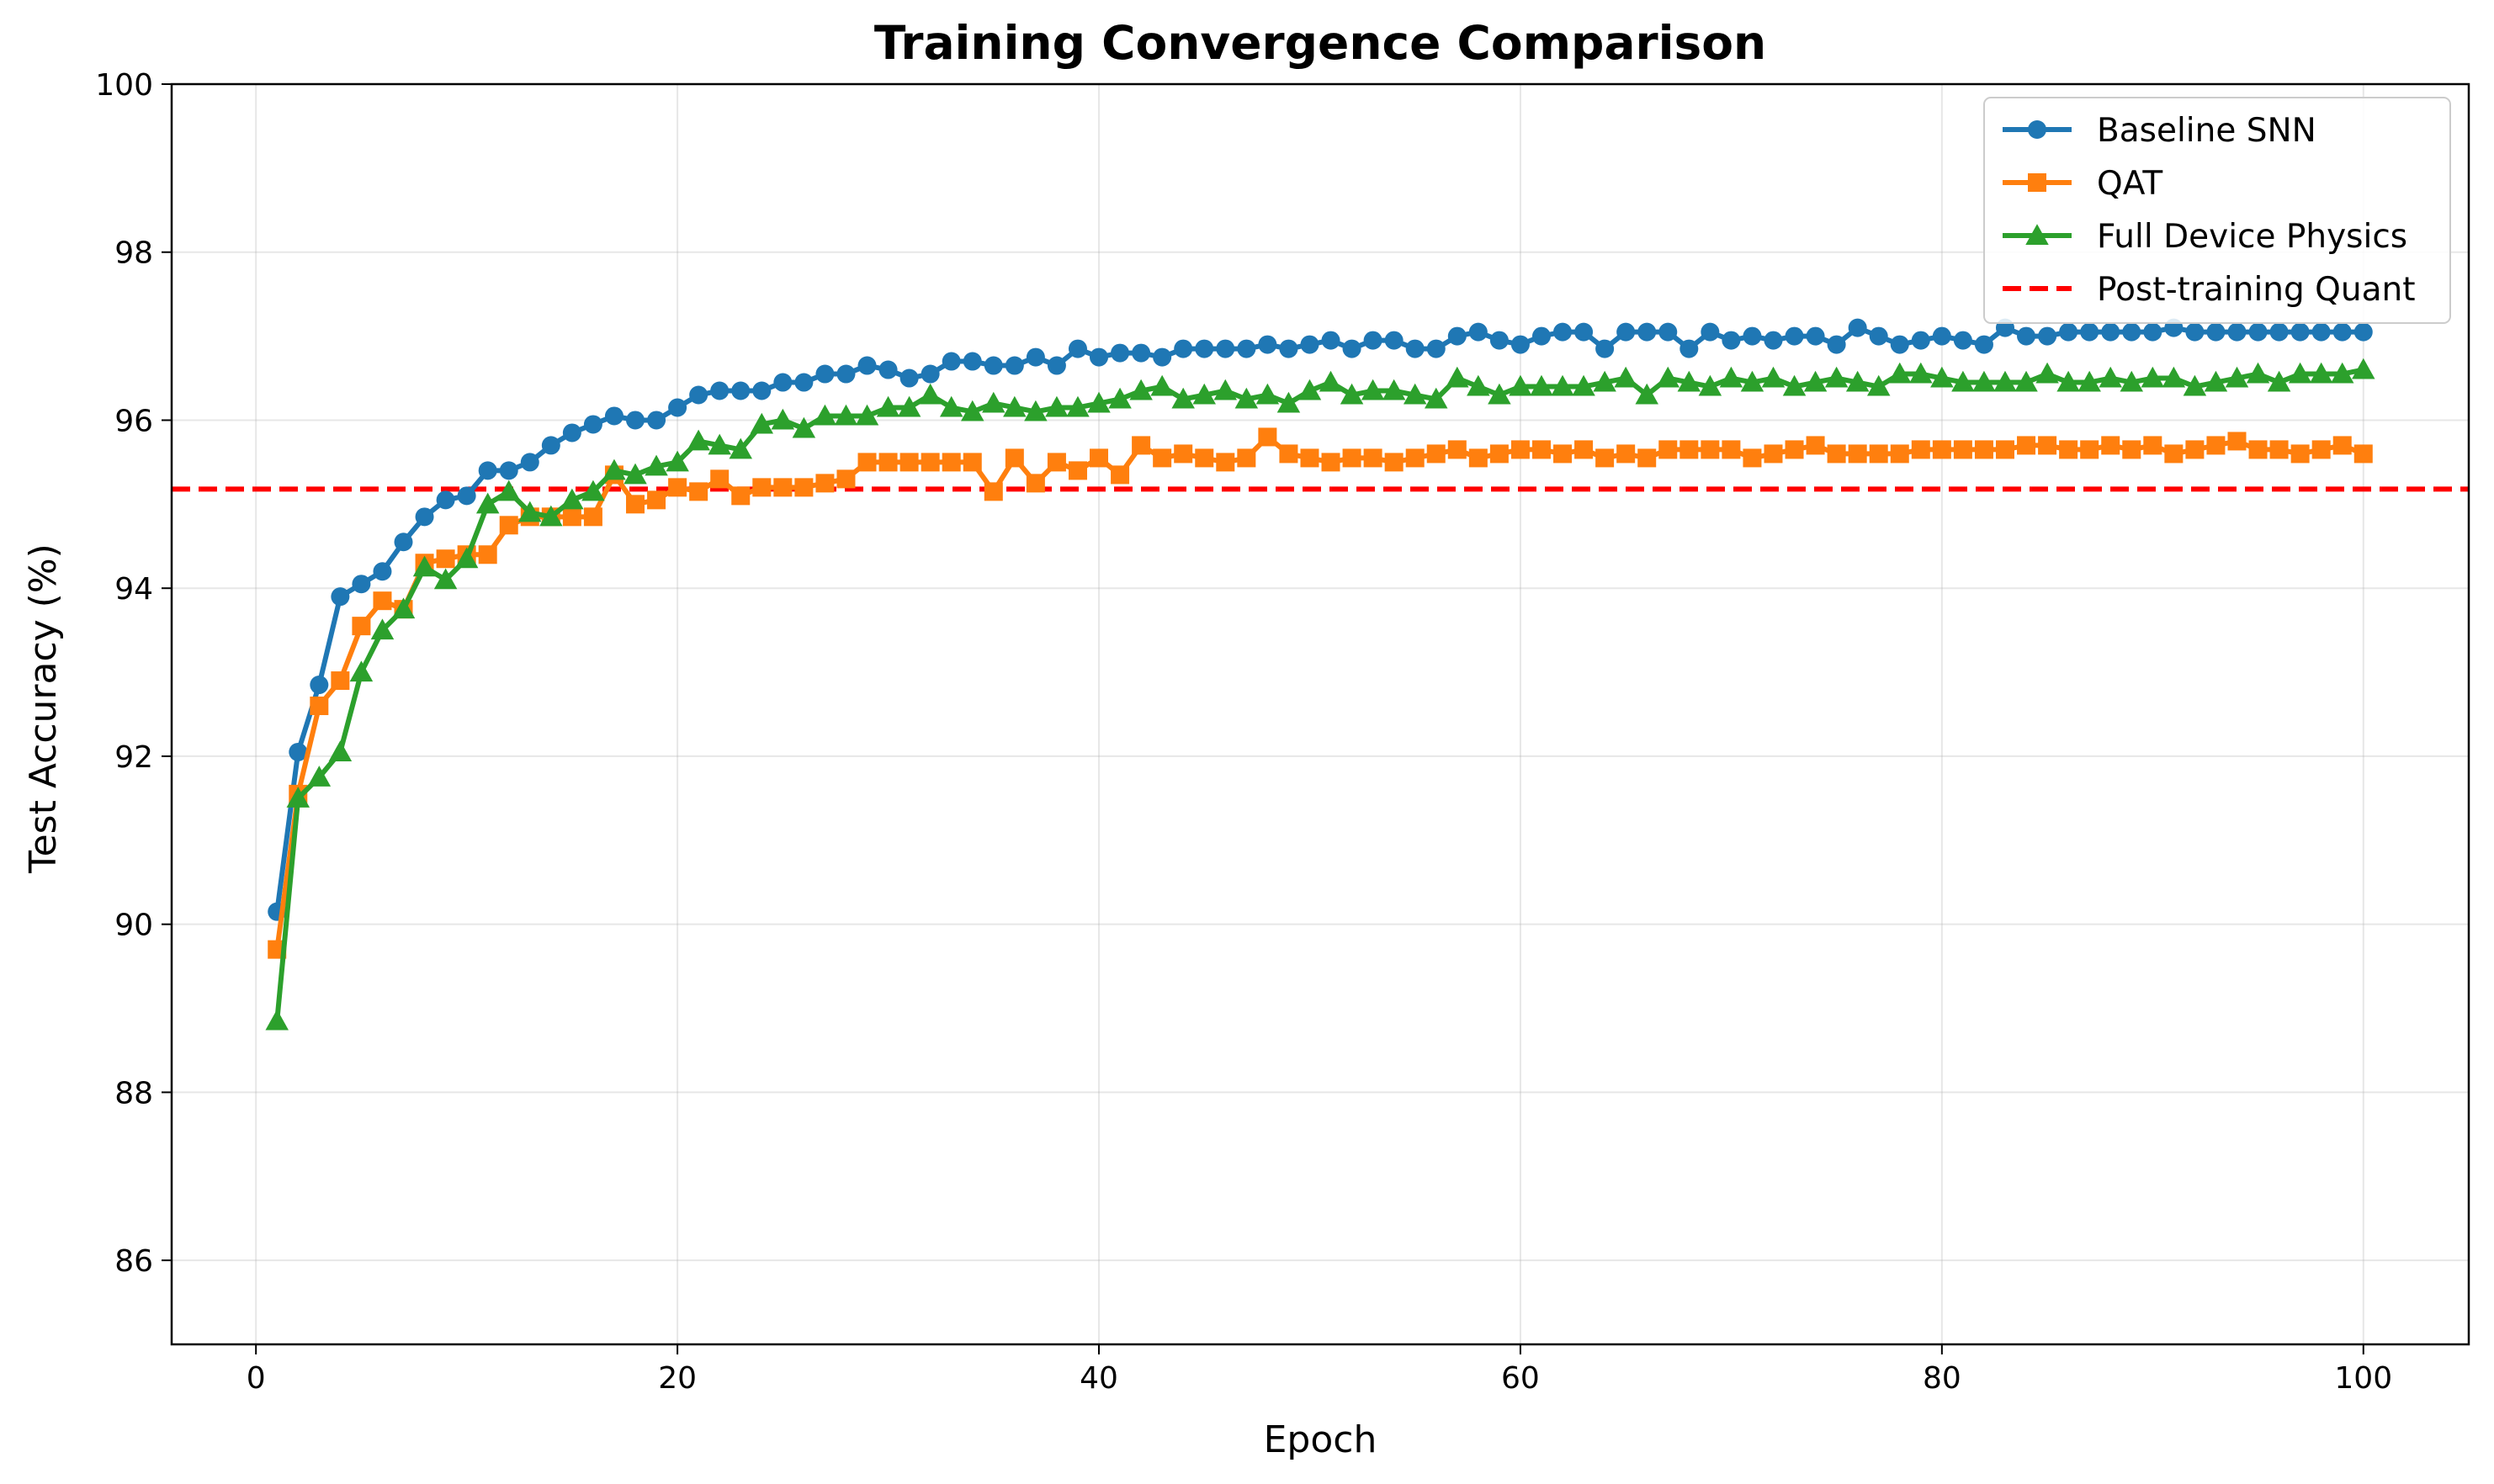  I want to click on x-tick-label: 0, so click(256, 1378).